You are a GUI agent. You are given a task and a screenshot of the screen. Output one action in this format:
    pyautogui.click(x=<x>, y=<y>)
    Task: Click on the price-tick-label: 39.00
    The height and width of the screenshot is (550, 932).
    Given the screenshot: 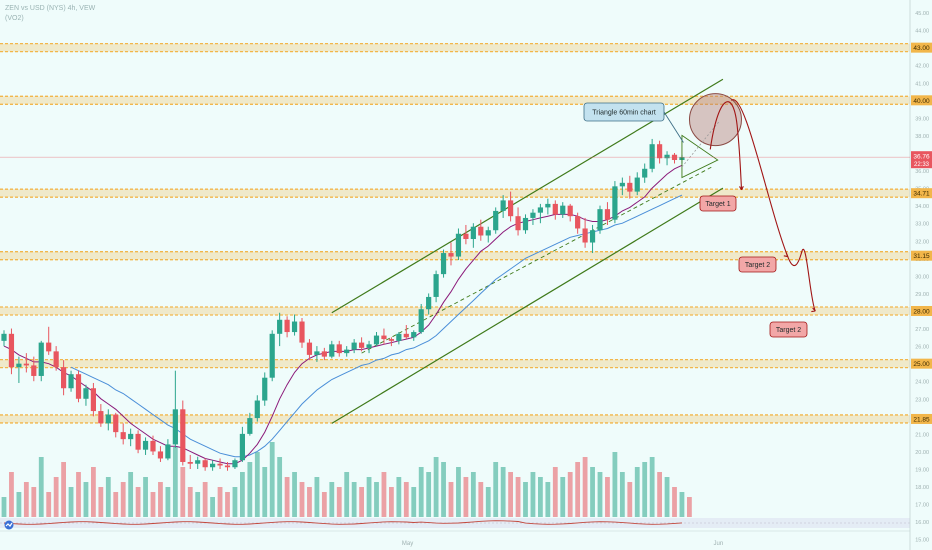 What is the action you would take?
    pyautogui.click(x=922, y=119)
    